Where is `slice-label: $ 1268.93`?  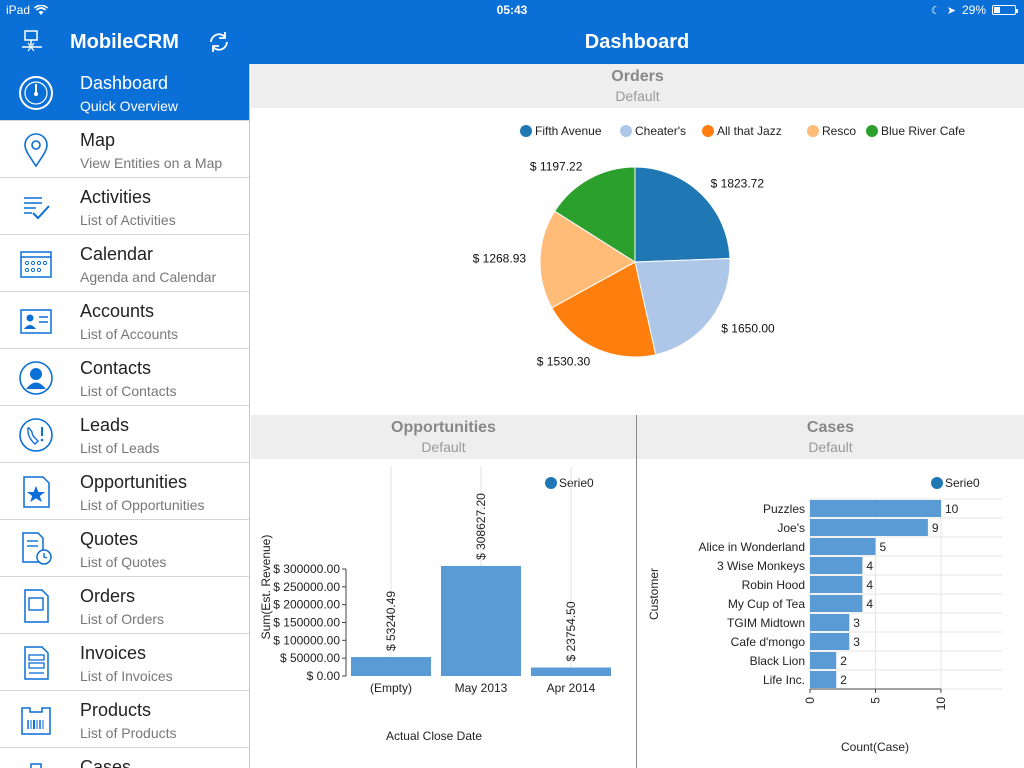
slice-label: $ 1268.93 is located at coordinates (500, 259).